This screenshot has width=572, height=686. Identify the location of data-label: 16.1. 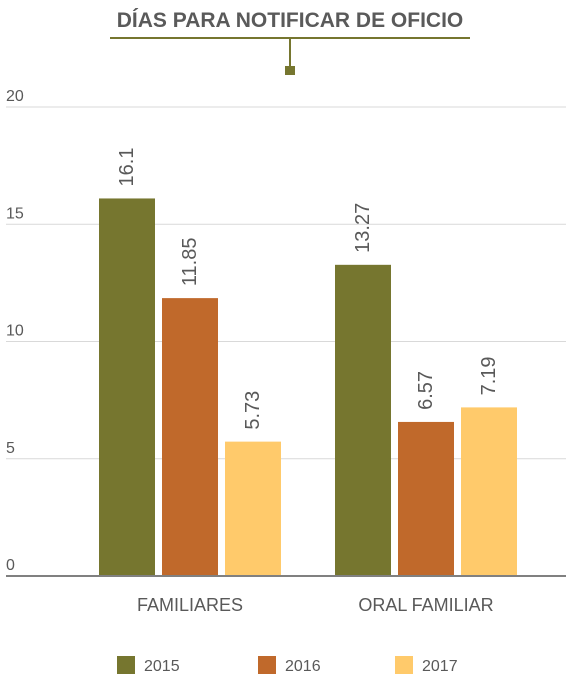
(127, 167).